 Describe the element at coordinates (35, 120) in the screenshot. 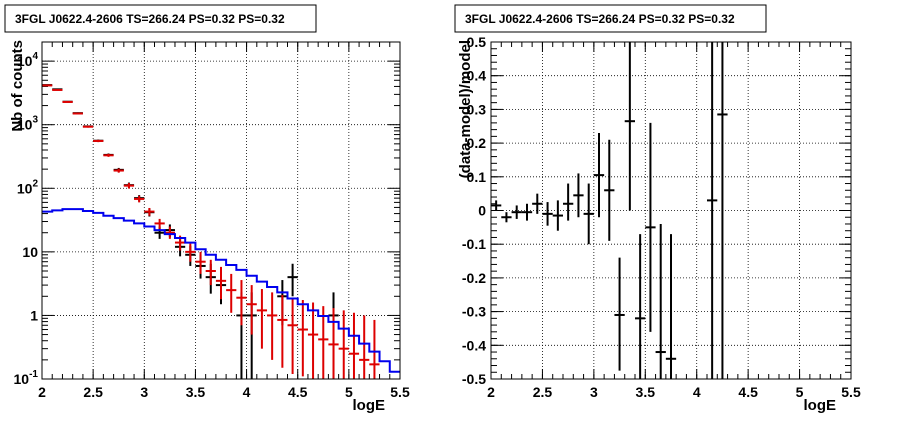

I see `y-tick-exponent: 3` at that location.